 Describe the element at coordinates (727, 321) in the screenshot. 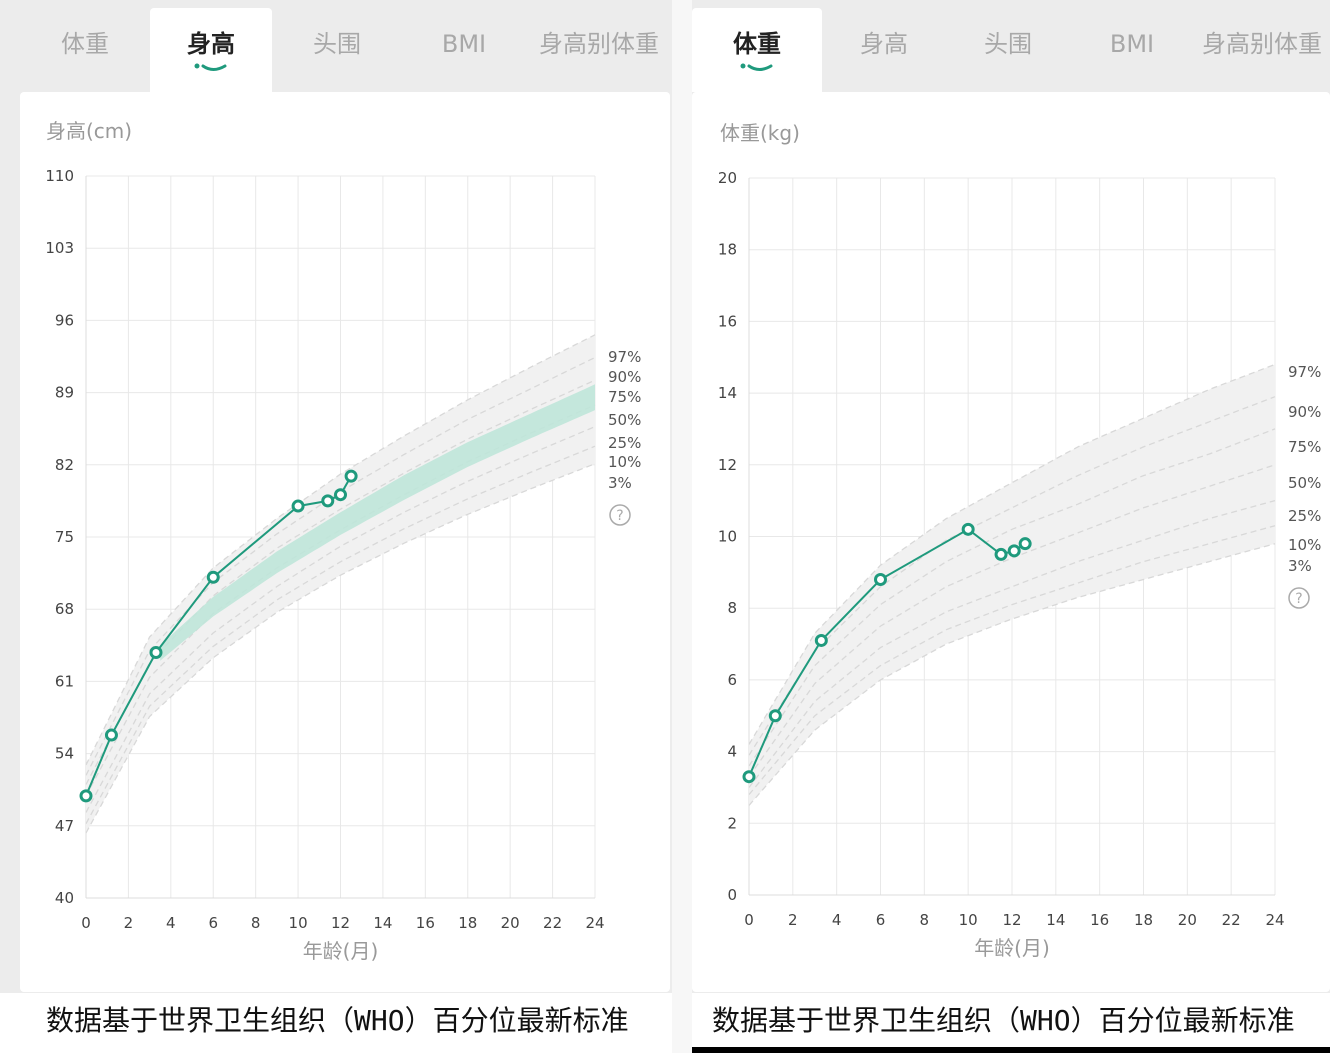

I see `y-tick-label: 16` at that location.